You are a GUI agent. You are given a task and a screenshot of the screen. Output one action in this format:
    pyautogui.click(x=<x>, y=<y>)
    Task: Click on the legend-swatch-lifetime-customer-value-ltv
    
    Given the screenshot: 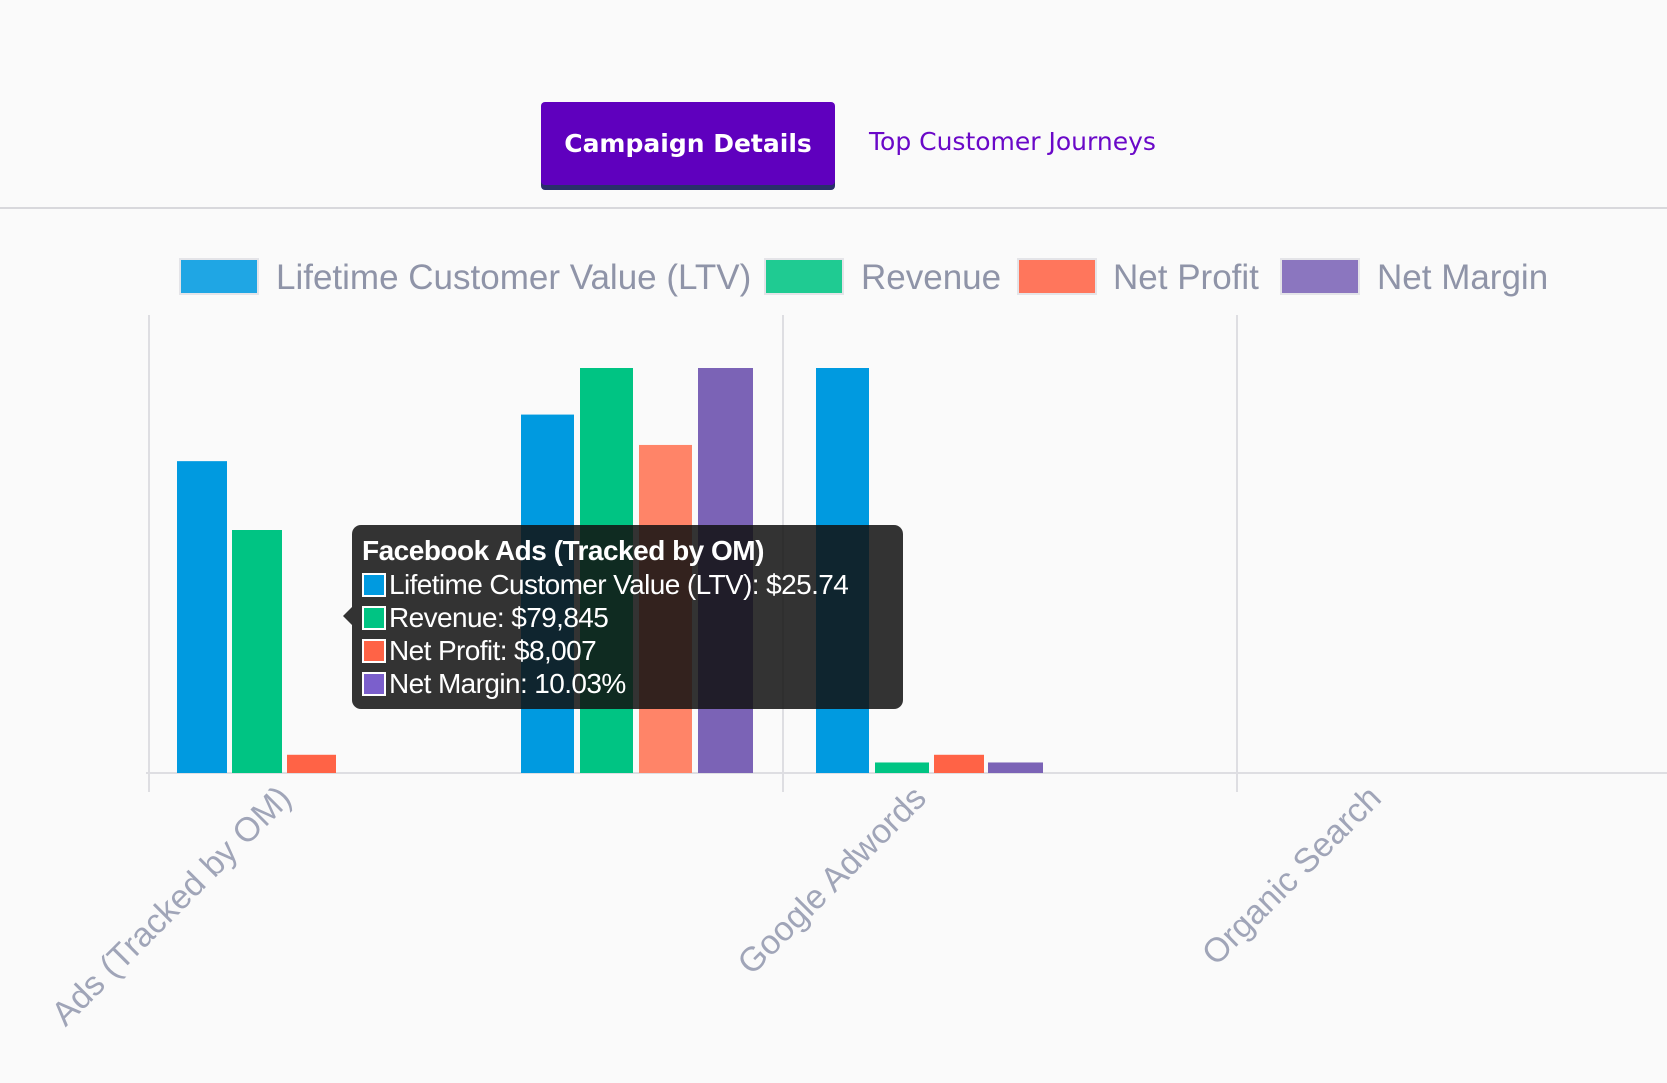 What is the action you would take?
    pyautogui.click(x=219, y=276)
    